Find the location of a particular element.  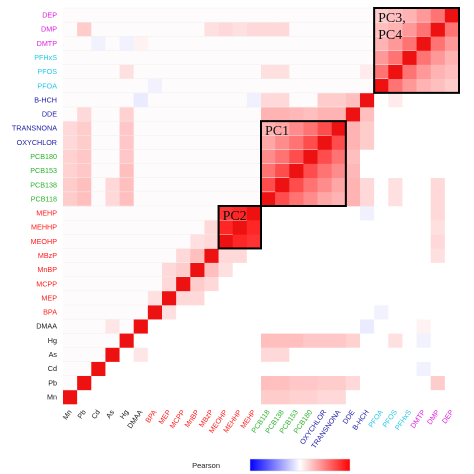

cell-pb-hg is located at coordinates (127, 383).